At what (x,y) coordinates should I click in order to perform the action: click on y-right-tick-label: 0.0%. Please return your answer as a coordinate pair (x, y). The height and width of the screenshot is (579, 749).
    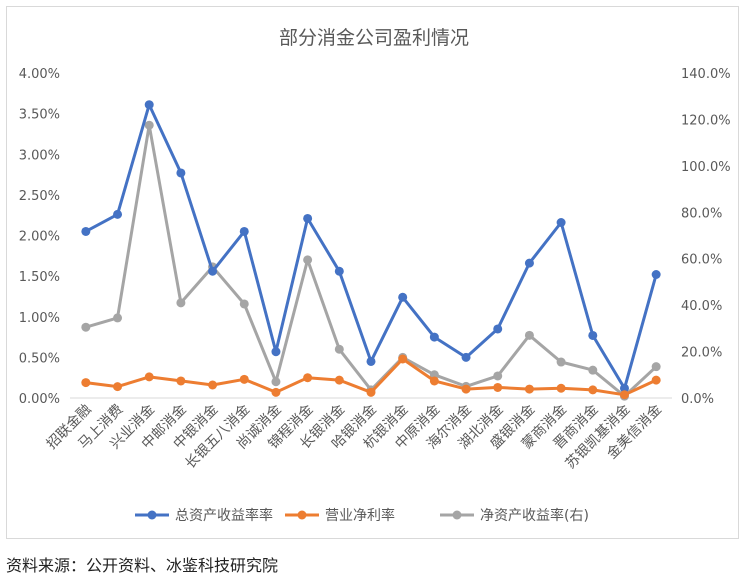
    Looking at the image, I should click on (697, 399).